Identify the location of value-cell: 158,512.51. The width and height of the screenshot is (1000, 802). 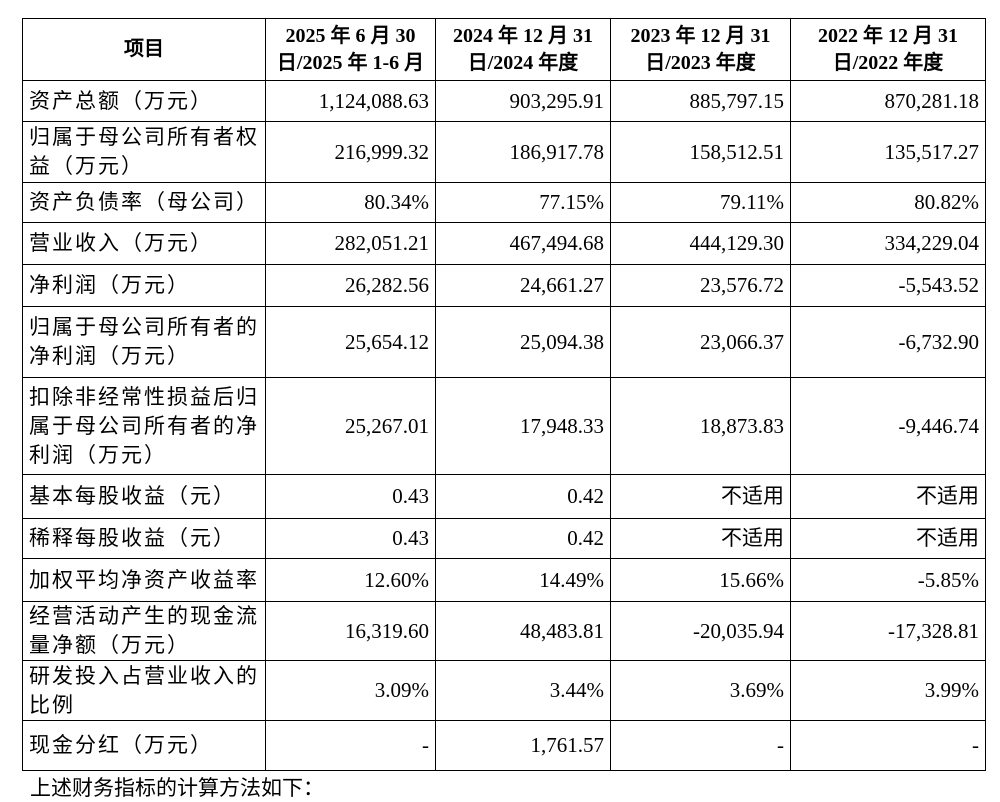
(700, 152).